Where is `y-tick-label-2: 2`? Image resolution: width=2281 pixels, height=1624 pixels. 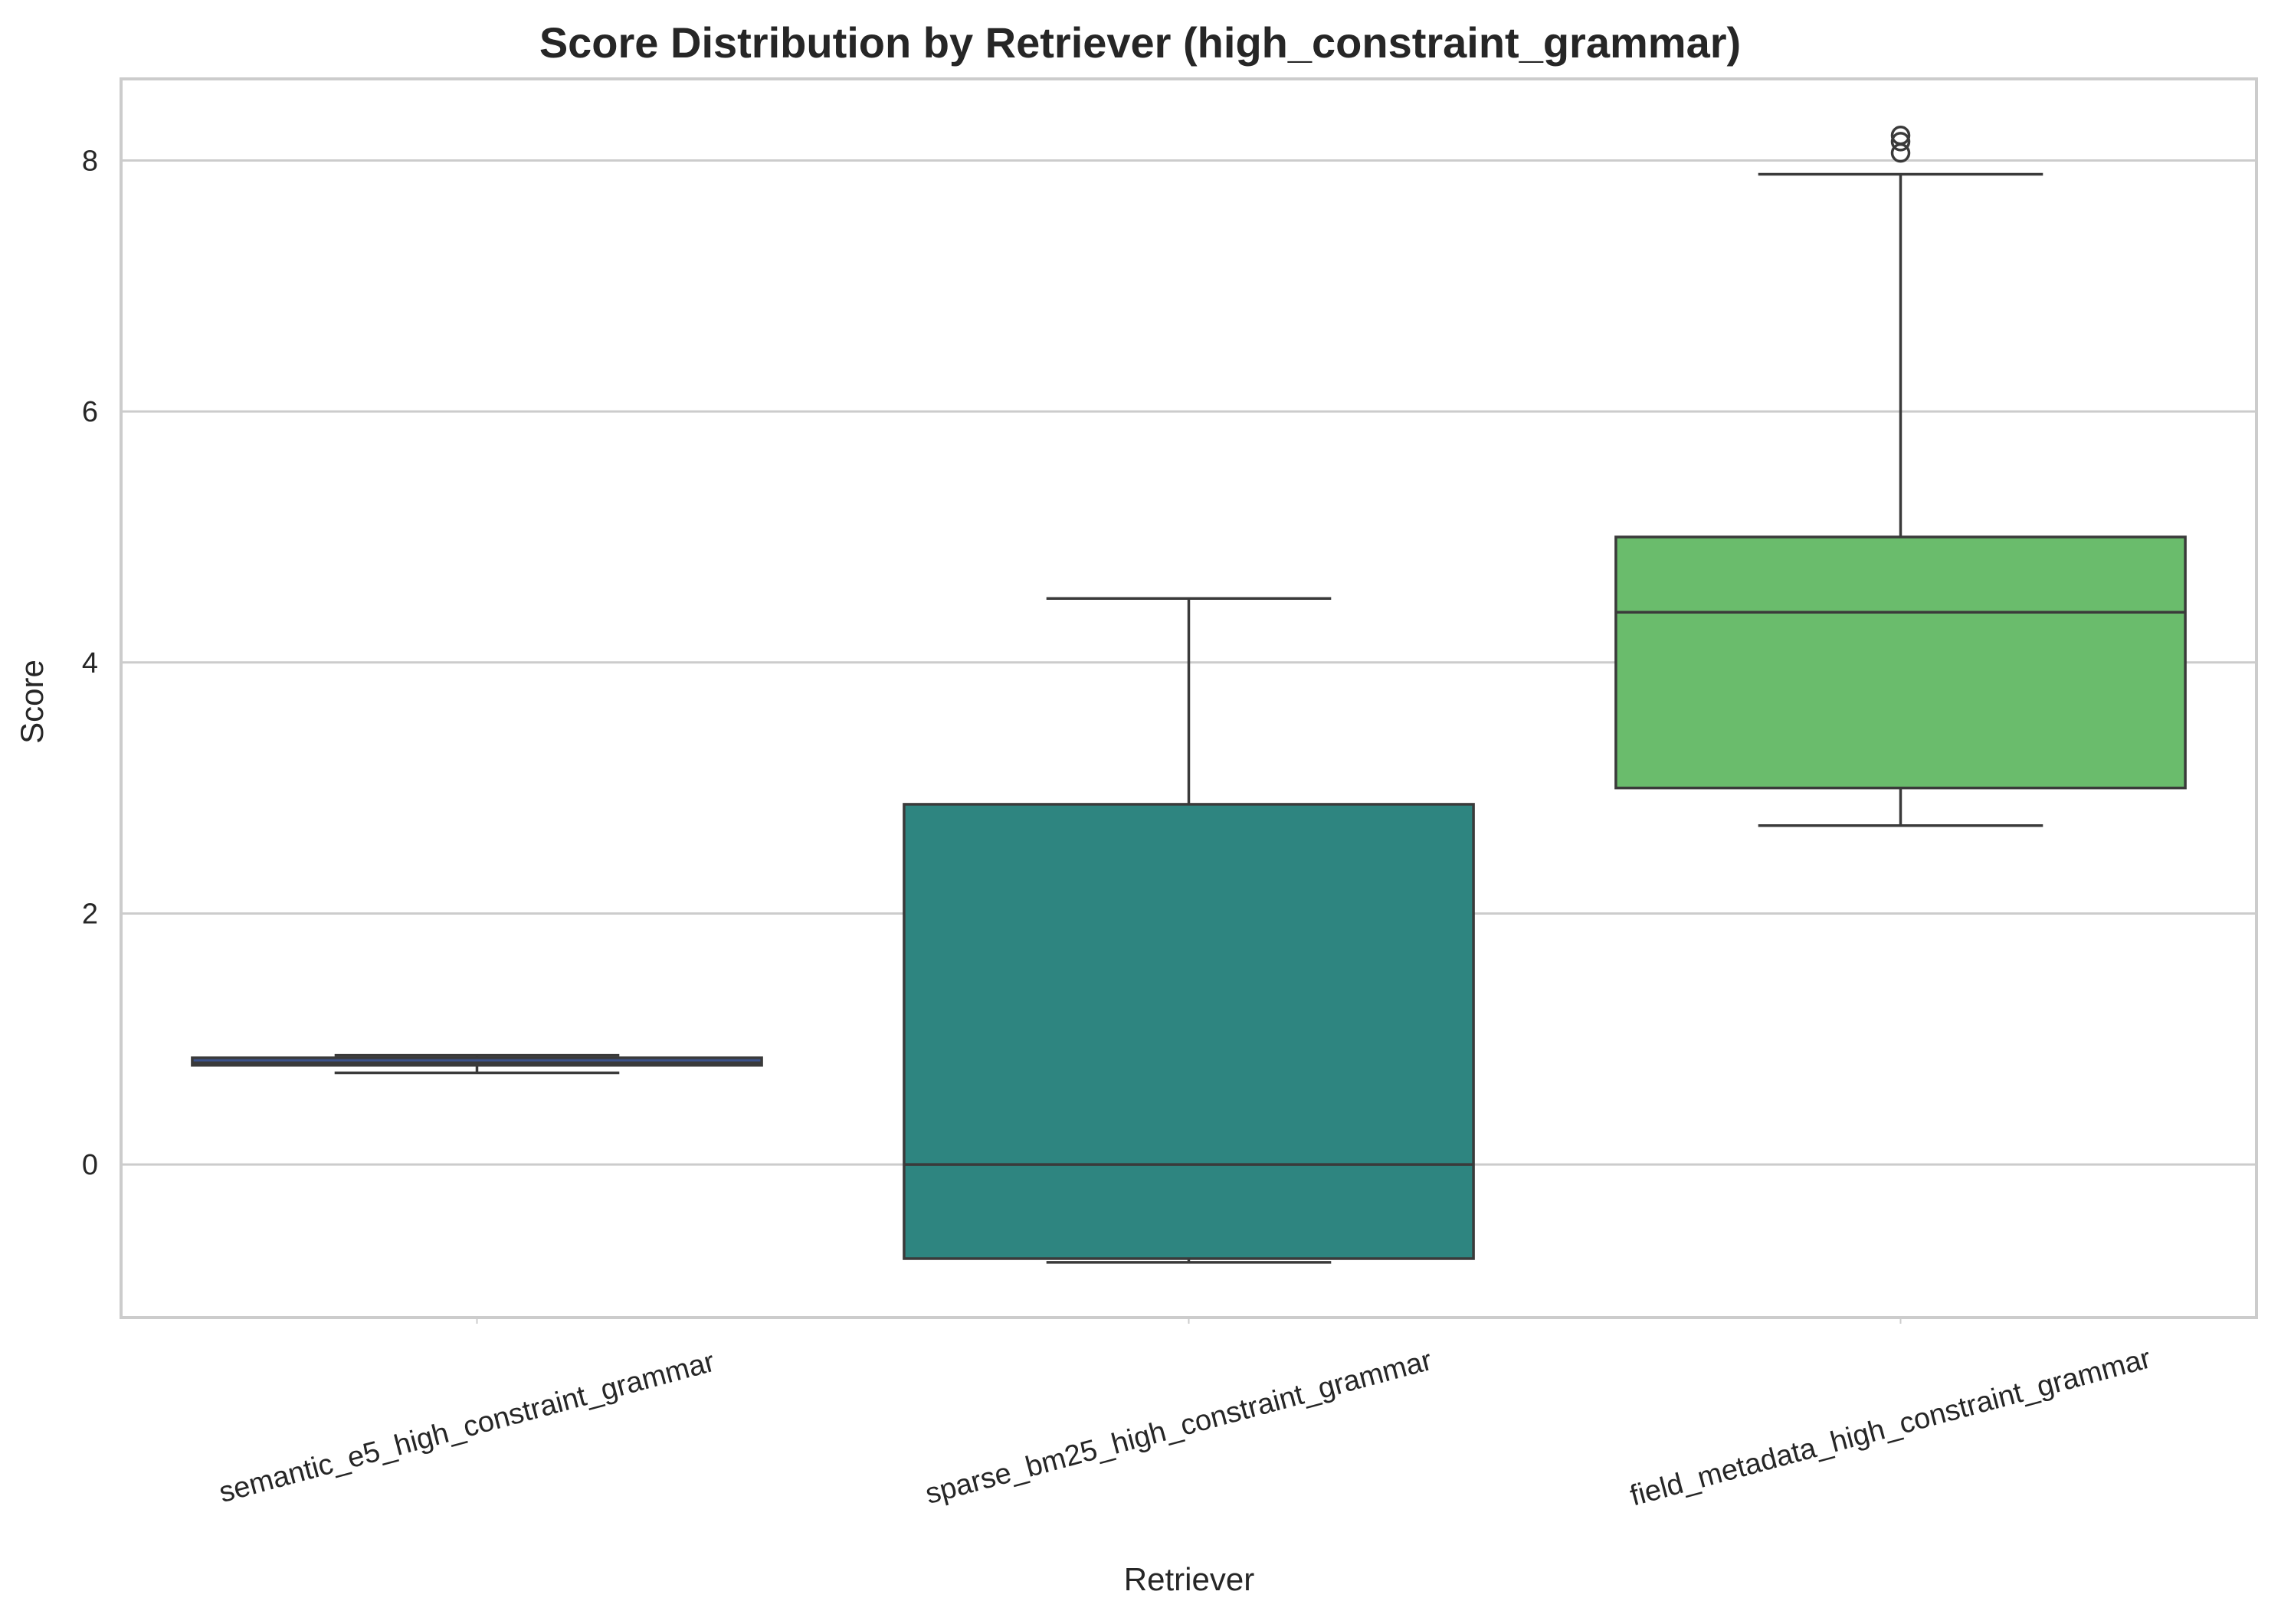 y-tick-label-2: 2 is located at coordinates (90, 914).